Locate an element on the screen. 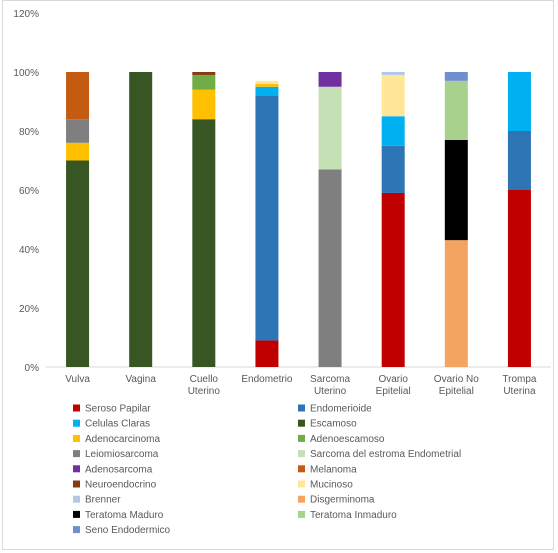 The image size is (558, 553). legend-label: Mucinoso is located at coordinates (331, 485).